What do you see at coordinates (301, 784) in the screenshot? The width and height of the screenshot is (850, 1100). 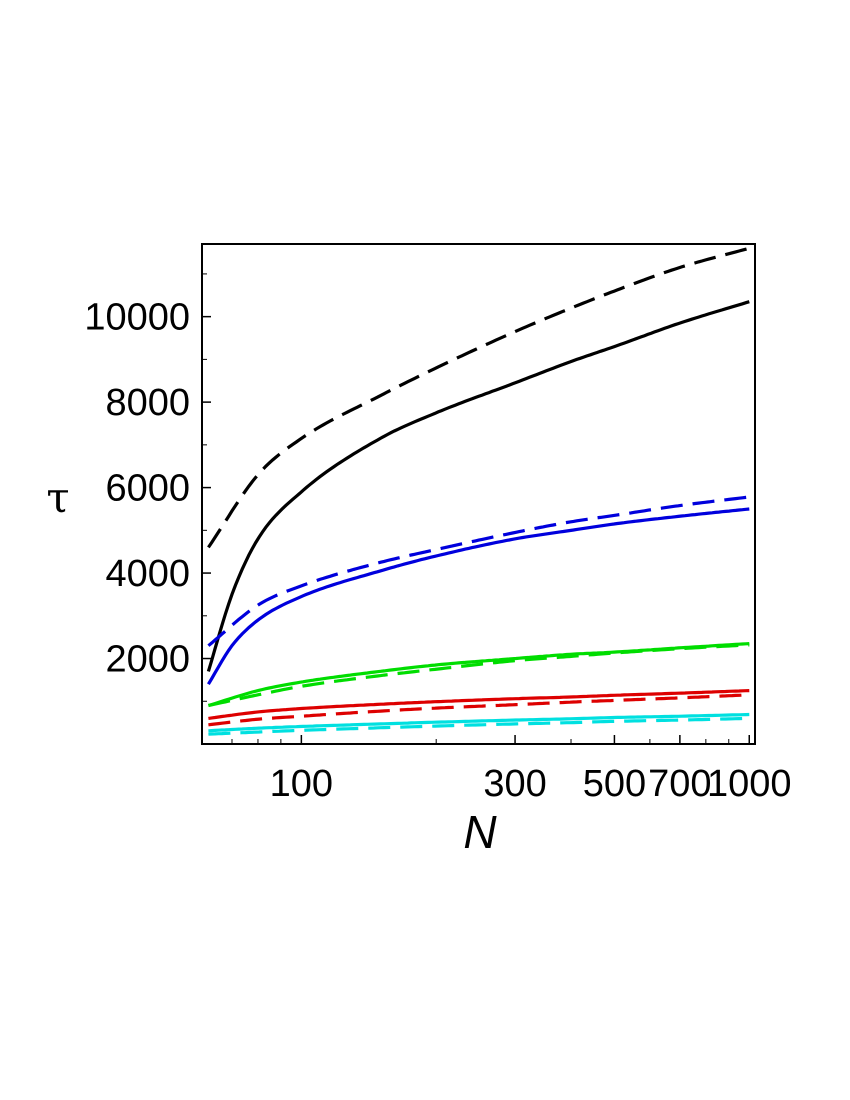 I see `x-tick-label: 100` at bounding box center [301, 784].